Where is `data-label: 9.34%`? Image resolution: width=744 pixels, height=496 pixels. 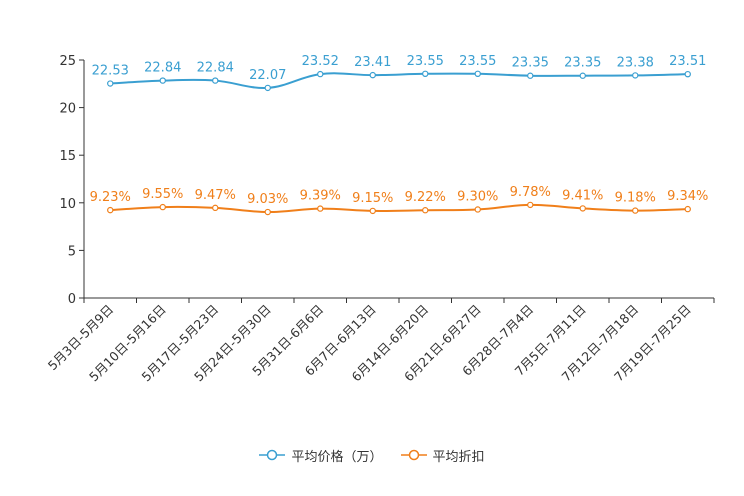
data-label: 9.34% is located at coordinates (687, 196).